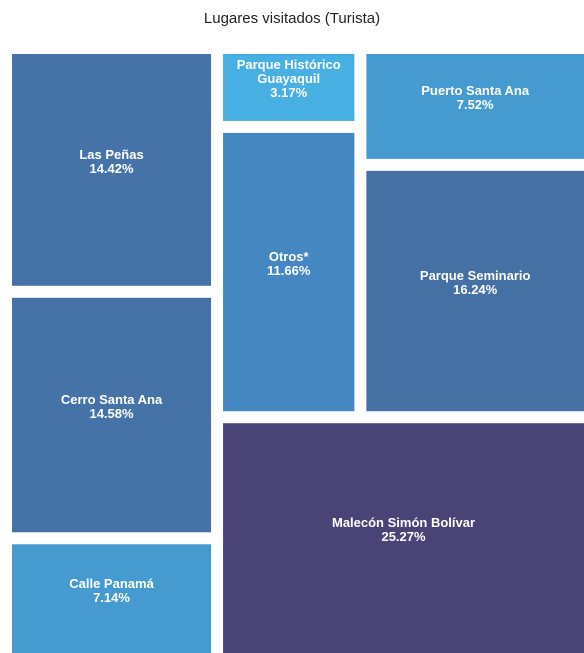 This screenshot has width=584, height=653. I want to click on tile-label-box: Cerro Santa Ana 14.58%, so click(111, 407).